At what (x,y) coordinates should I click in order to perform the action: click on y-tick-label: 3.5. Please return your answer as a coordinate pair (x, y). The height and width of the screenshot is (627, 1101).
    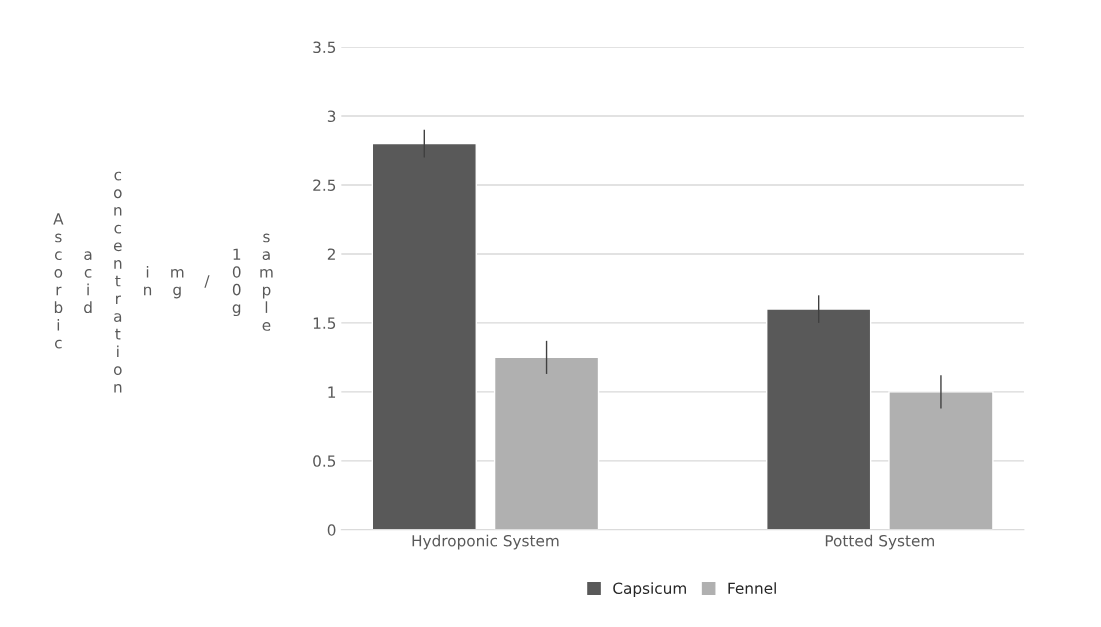
    Looking at the image, I should click on (324, 47).